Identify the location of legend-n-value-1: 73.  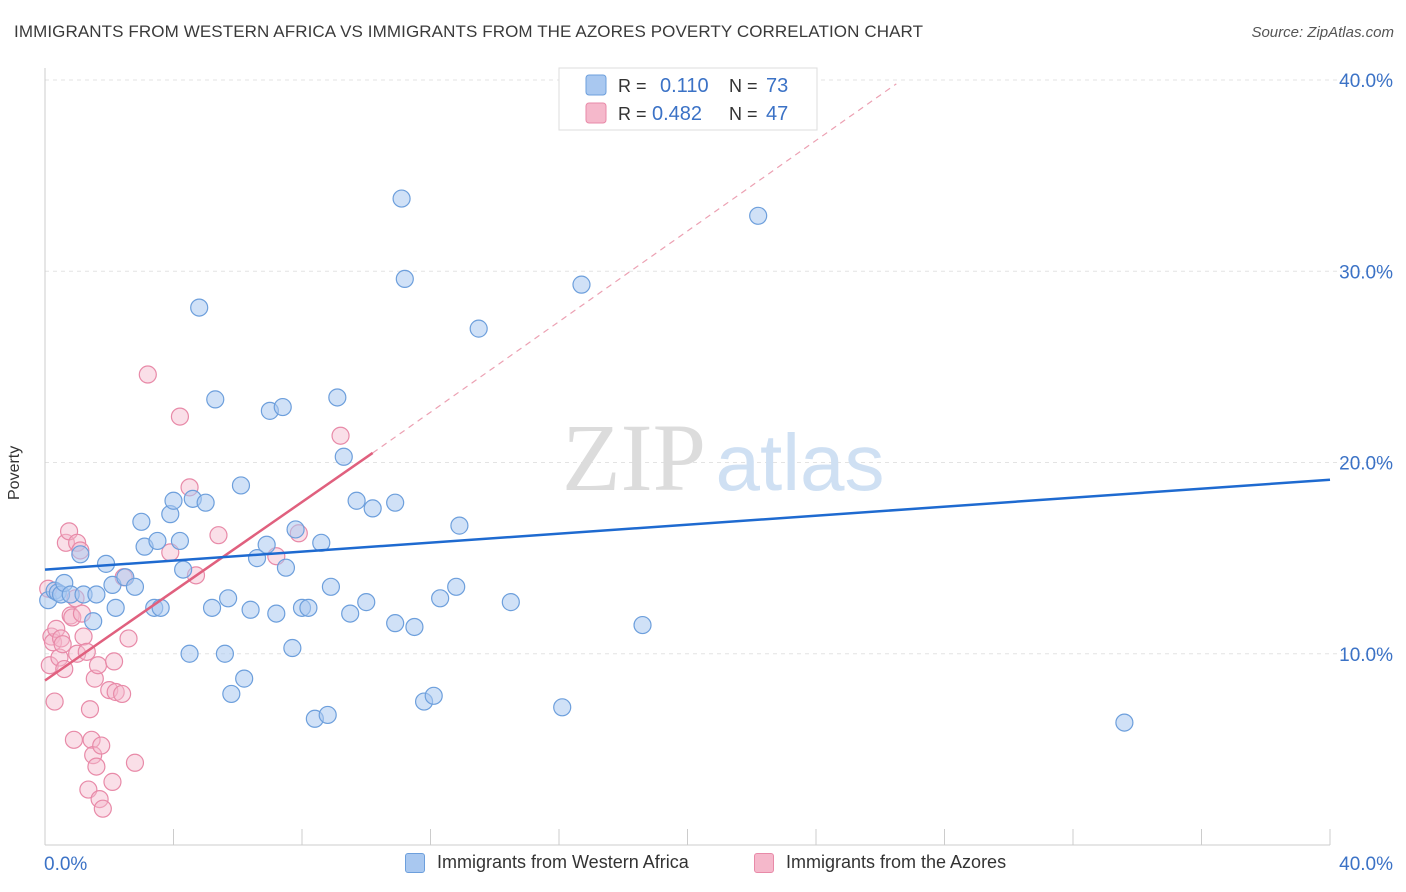
(777, 86).